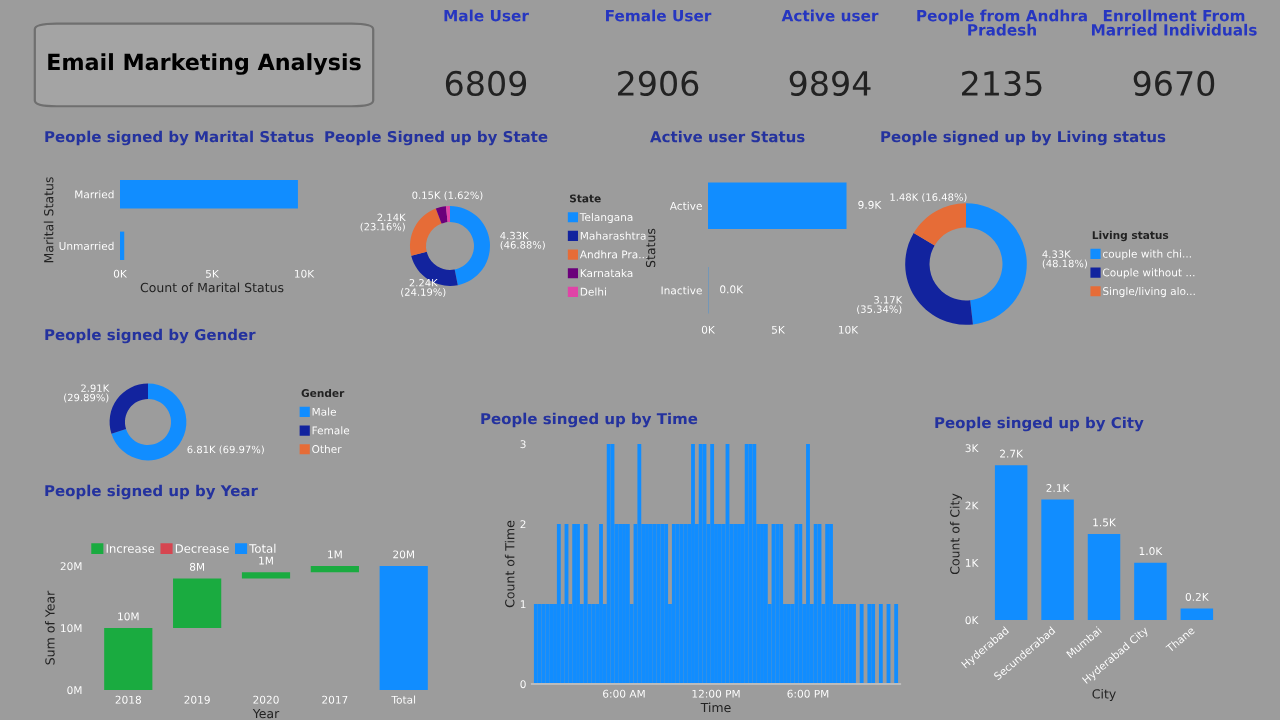 This screenshot has width=1280, height=720. I want to click on data-label: 6809, so click(486, 83).